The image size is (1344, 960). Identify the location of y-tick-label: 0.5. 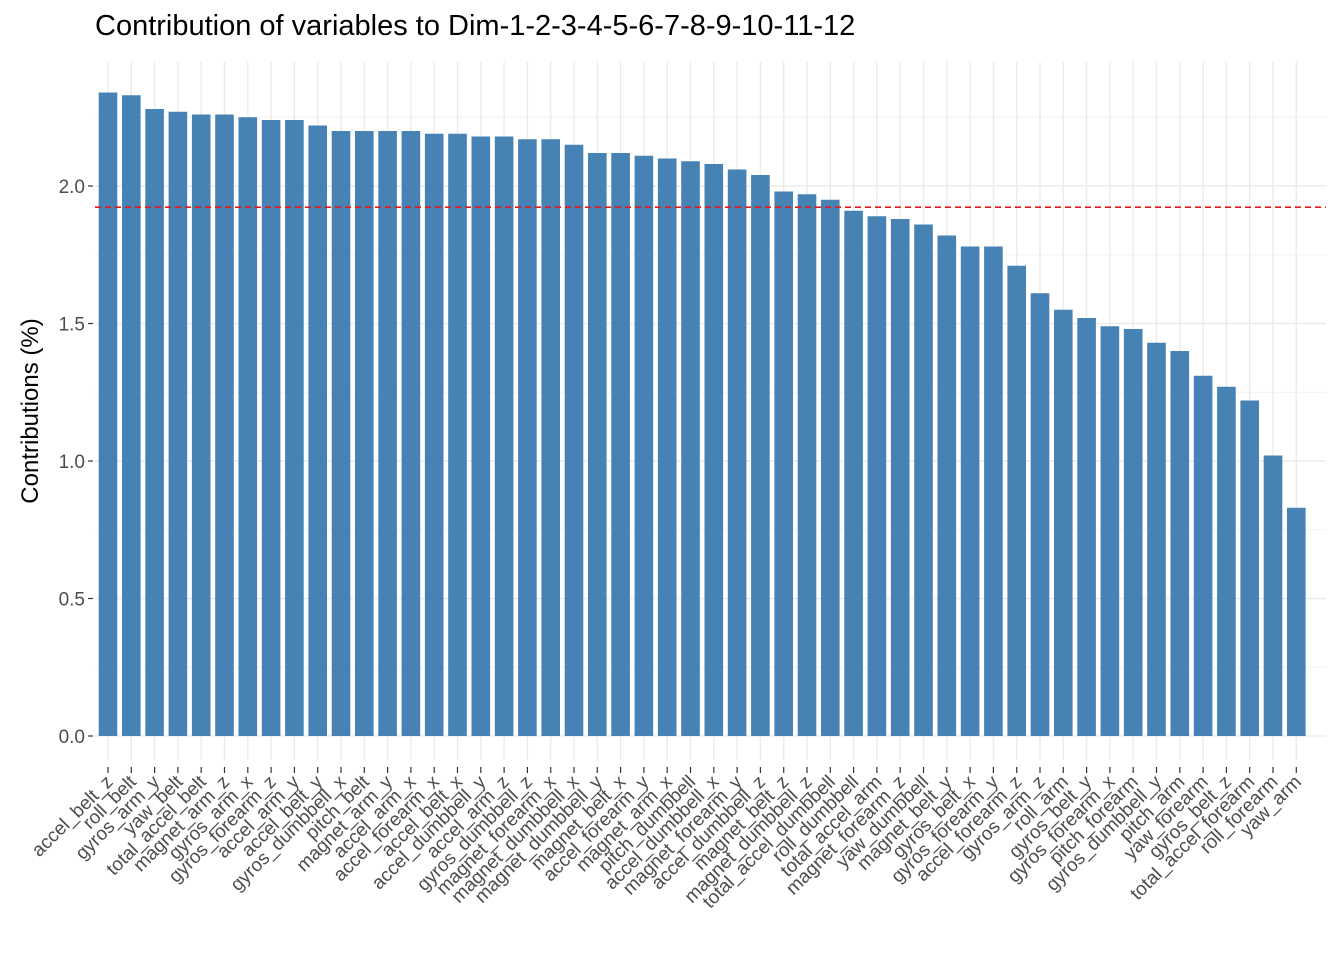
(72, 600).